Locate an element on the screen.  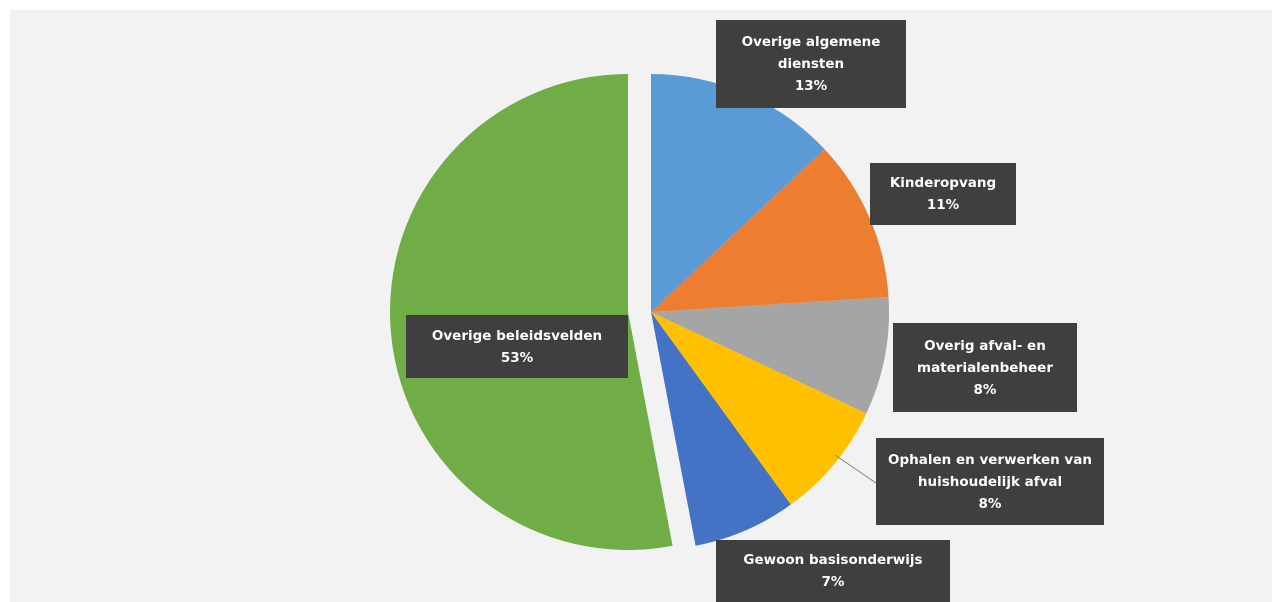
slice-name: Overige beleidsvelden is located at coordinates (517, 335).